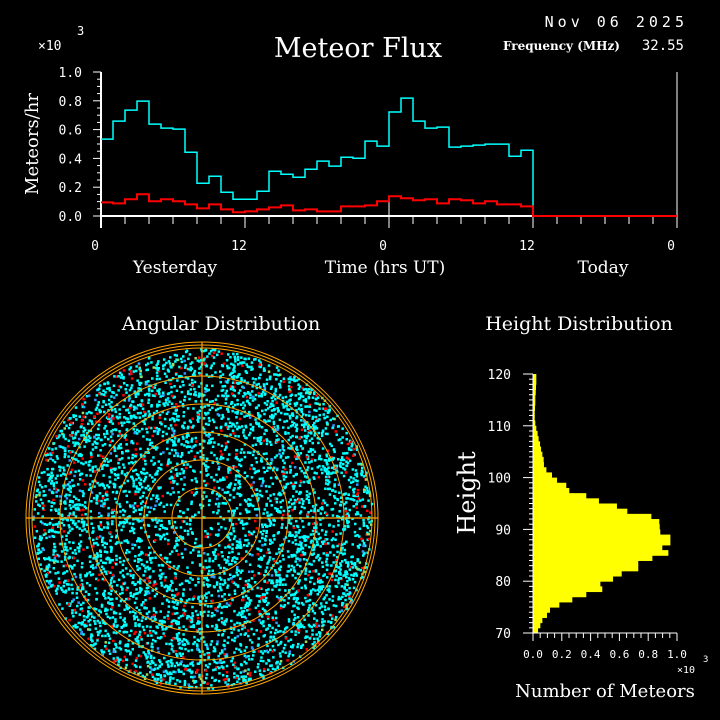 The width and height of the screenshot is (720, 720). I want to click on flux-y-tick-label: 0.0, so click(70, 217).